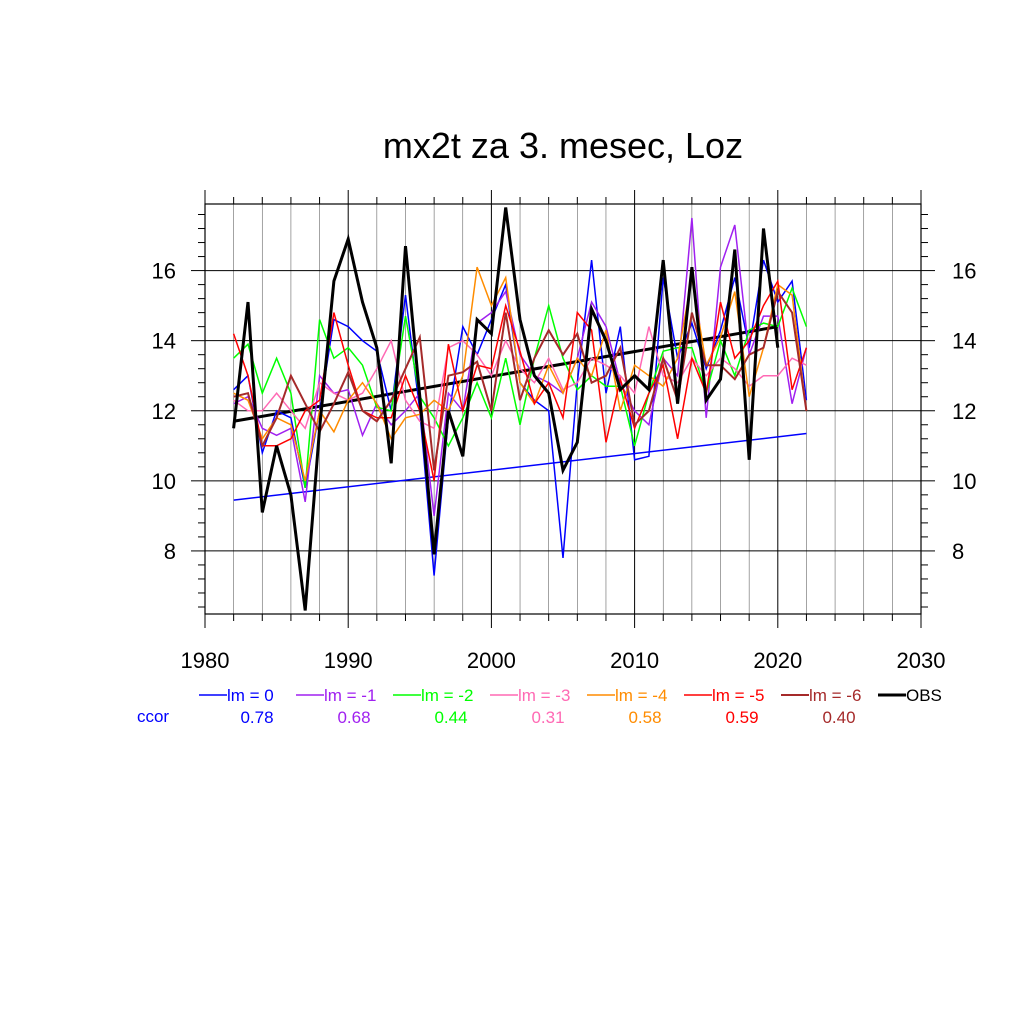 This screenshot has height=1024, width=1024. Describe the element at coordinates (964, 481) in the screenshot. I see `y-tick-label-right: 10` at that location.